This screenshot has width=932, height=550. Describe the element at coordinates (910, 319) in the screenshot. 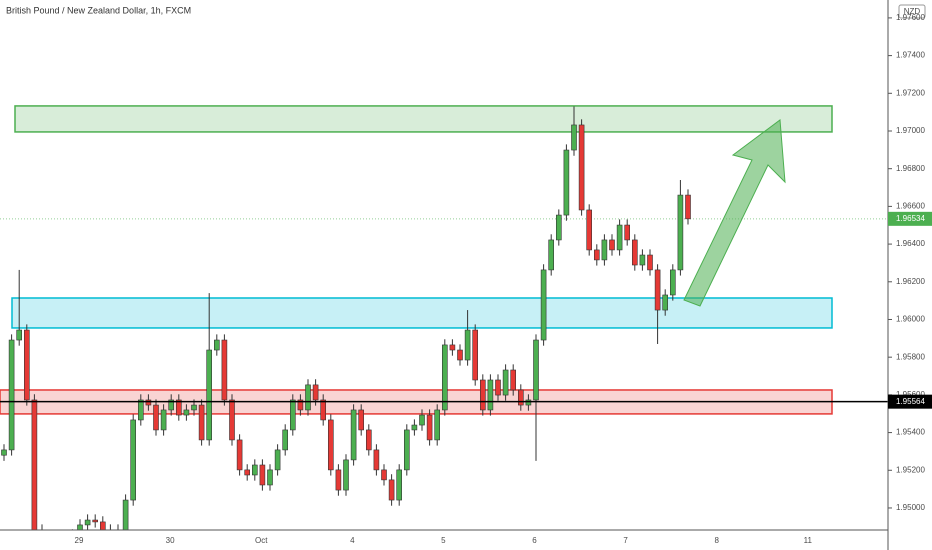

I see `y-tick-label: 1.96000` at that location.